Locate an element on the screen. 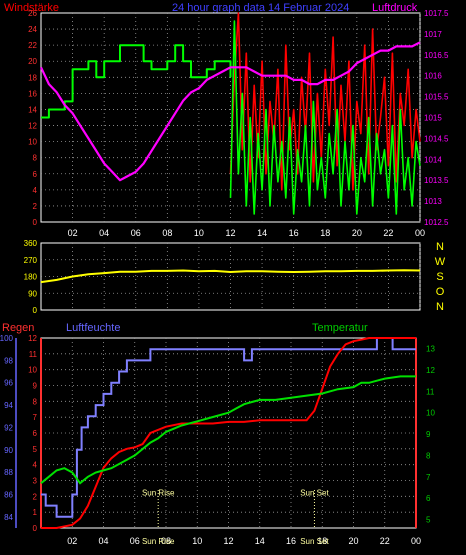 The height and width of the screenshot is (555, 466). sun-bottom-label: Sun Set is located at coordinates (314, 541).